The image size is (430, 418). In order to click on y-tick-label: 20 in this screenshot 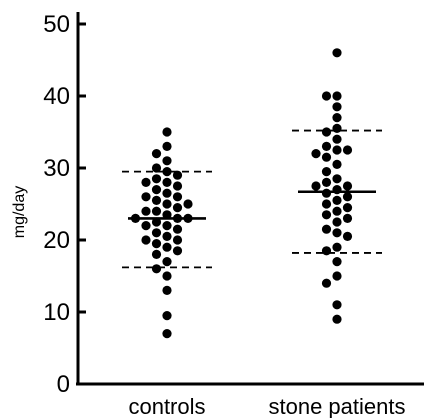, I will do `click(56, 240)`.